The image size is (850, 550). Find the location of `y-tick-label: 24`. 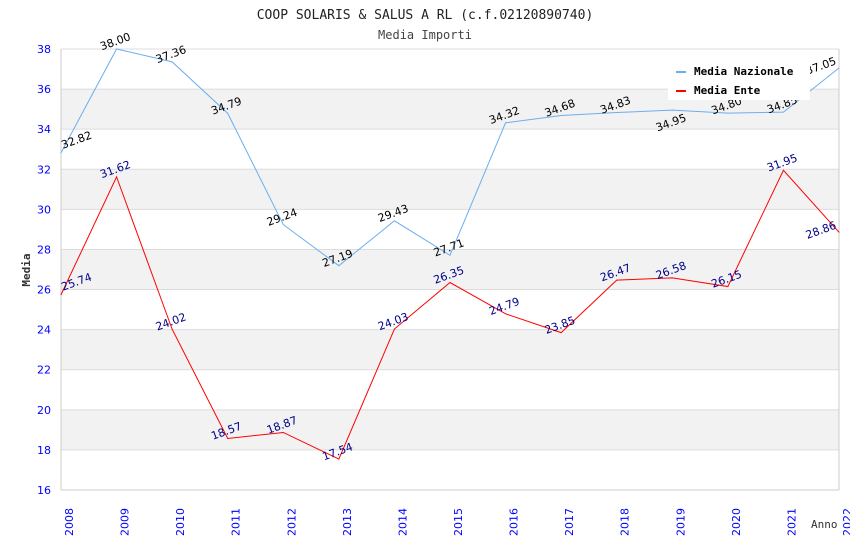

y-tick-label: 24 is located at coordinates (44, 330).